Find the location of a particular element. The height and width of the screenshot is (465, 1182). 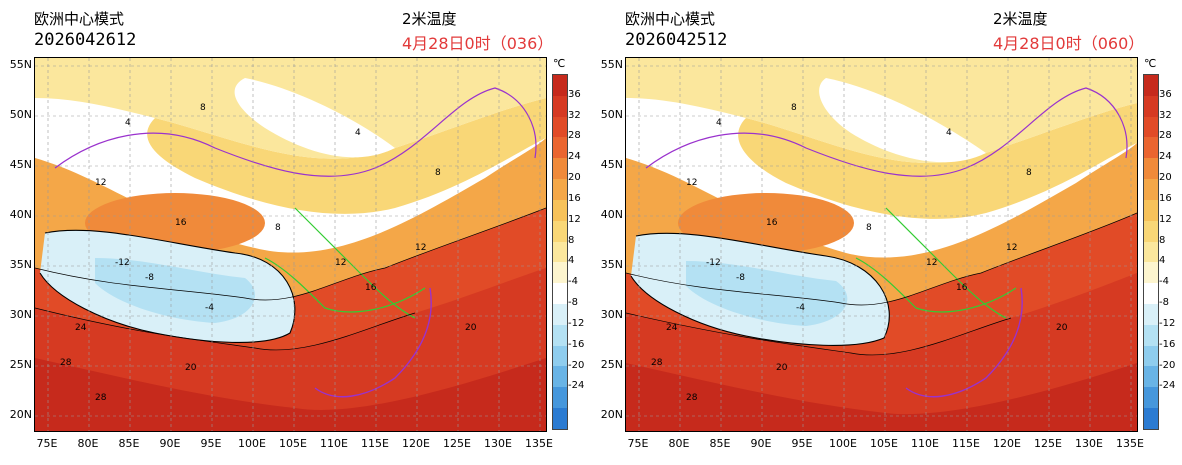

lon-label: 120E is located at coordinates (416, 443).